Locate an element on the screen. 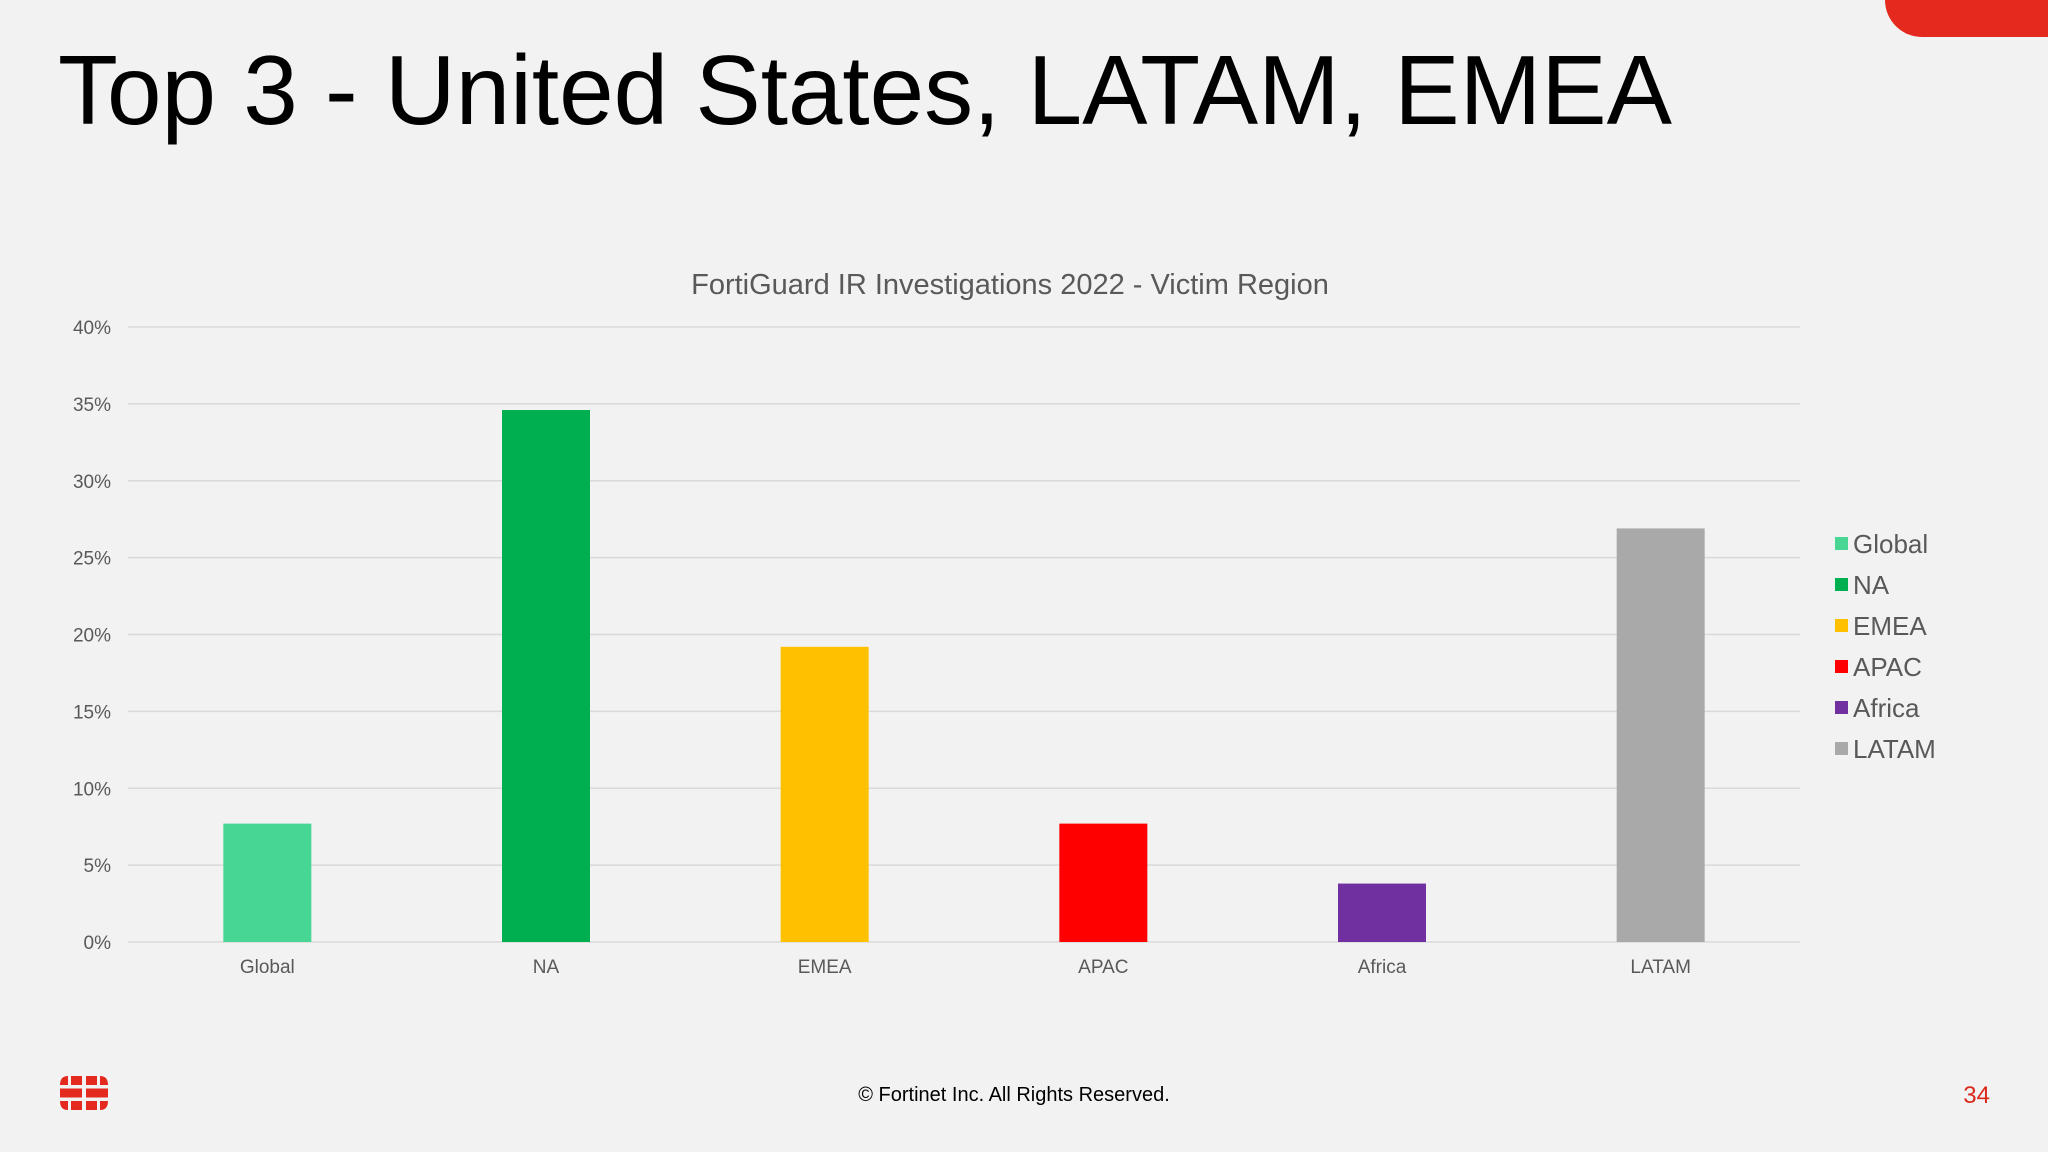  y-axis-tick-labels: 0% 5% 10% 15% 20% 25% 30% 35% 40% is located at coordinates (92, 636).